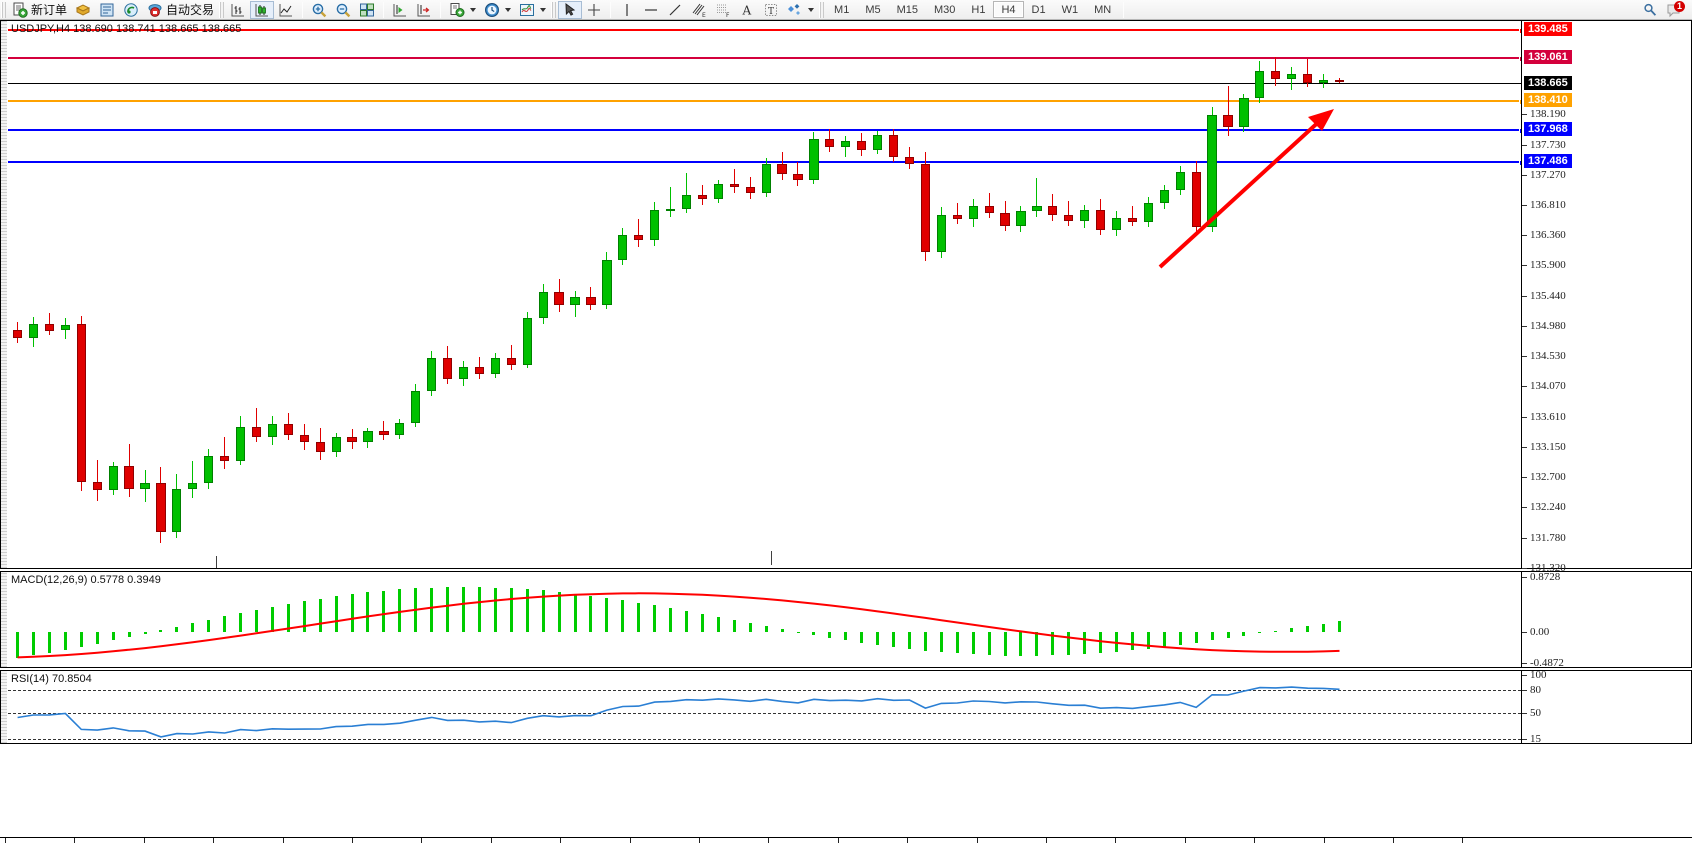 The height and width of the screenshot is (843, 1692). Describe the element at coordinates (238, 10) in the screenshot. I see `bar-chart-button` at that location.